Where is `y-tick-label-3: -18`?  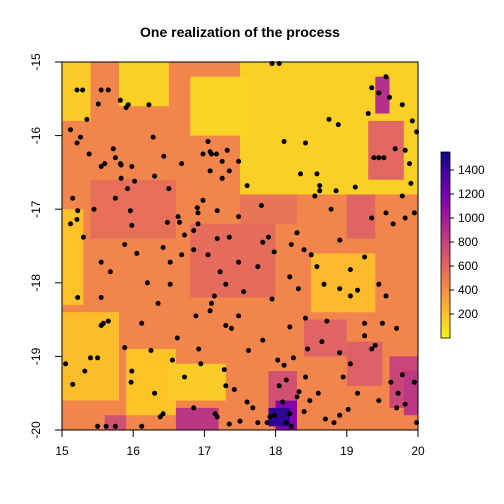
y-tick-label-3: -18 is located at coordinates (36, 283).